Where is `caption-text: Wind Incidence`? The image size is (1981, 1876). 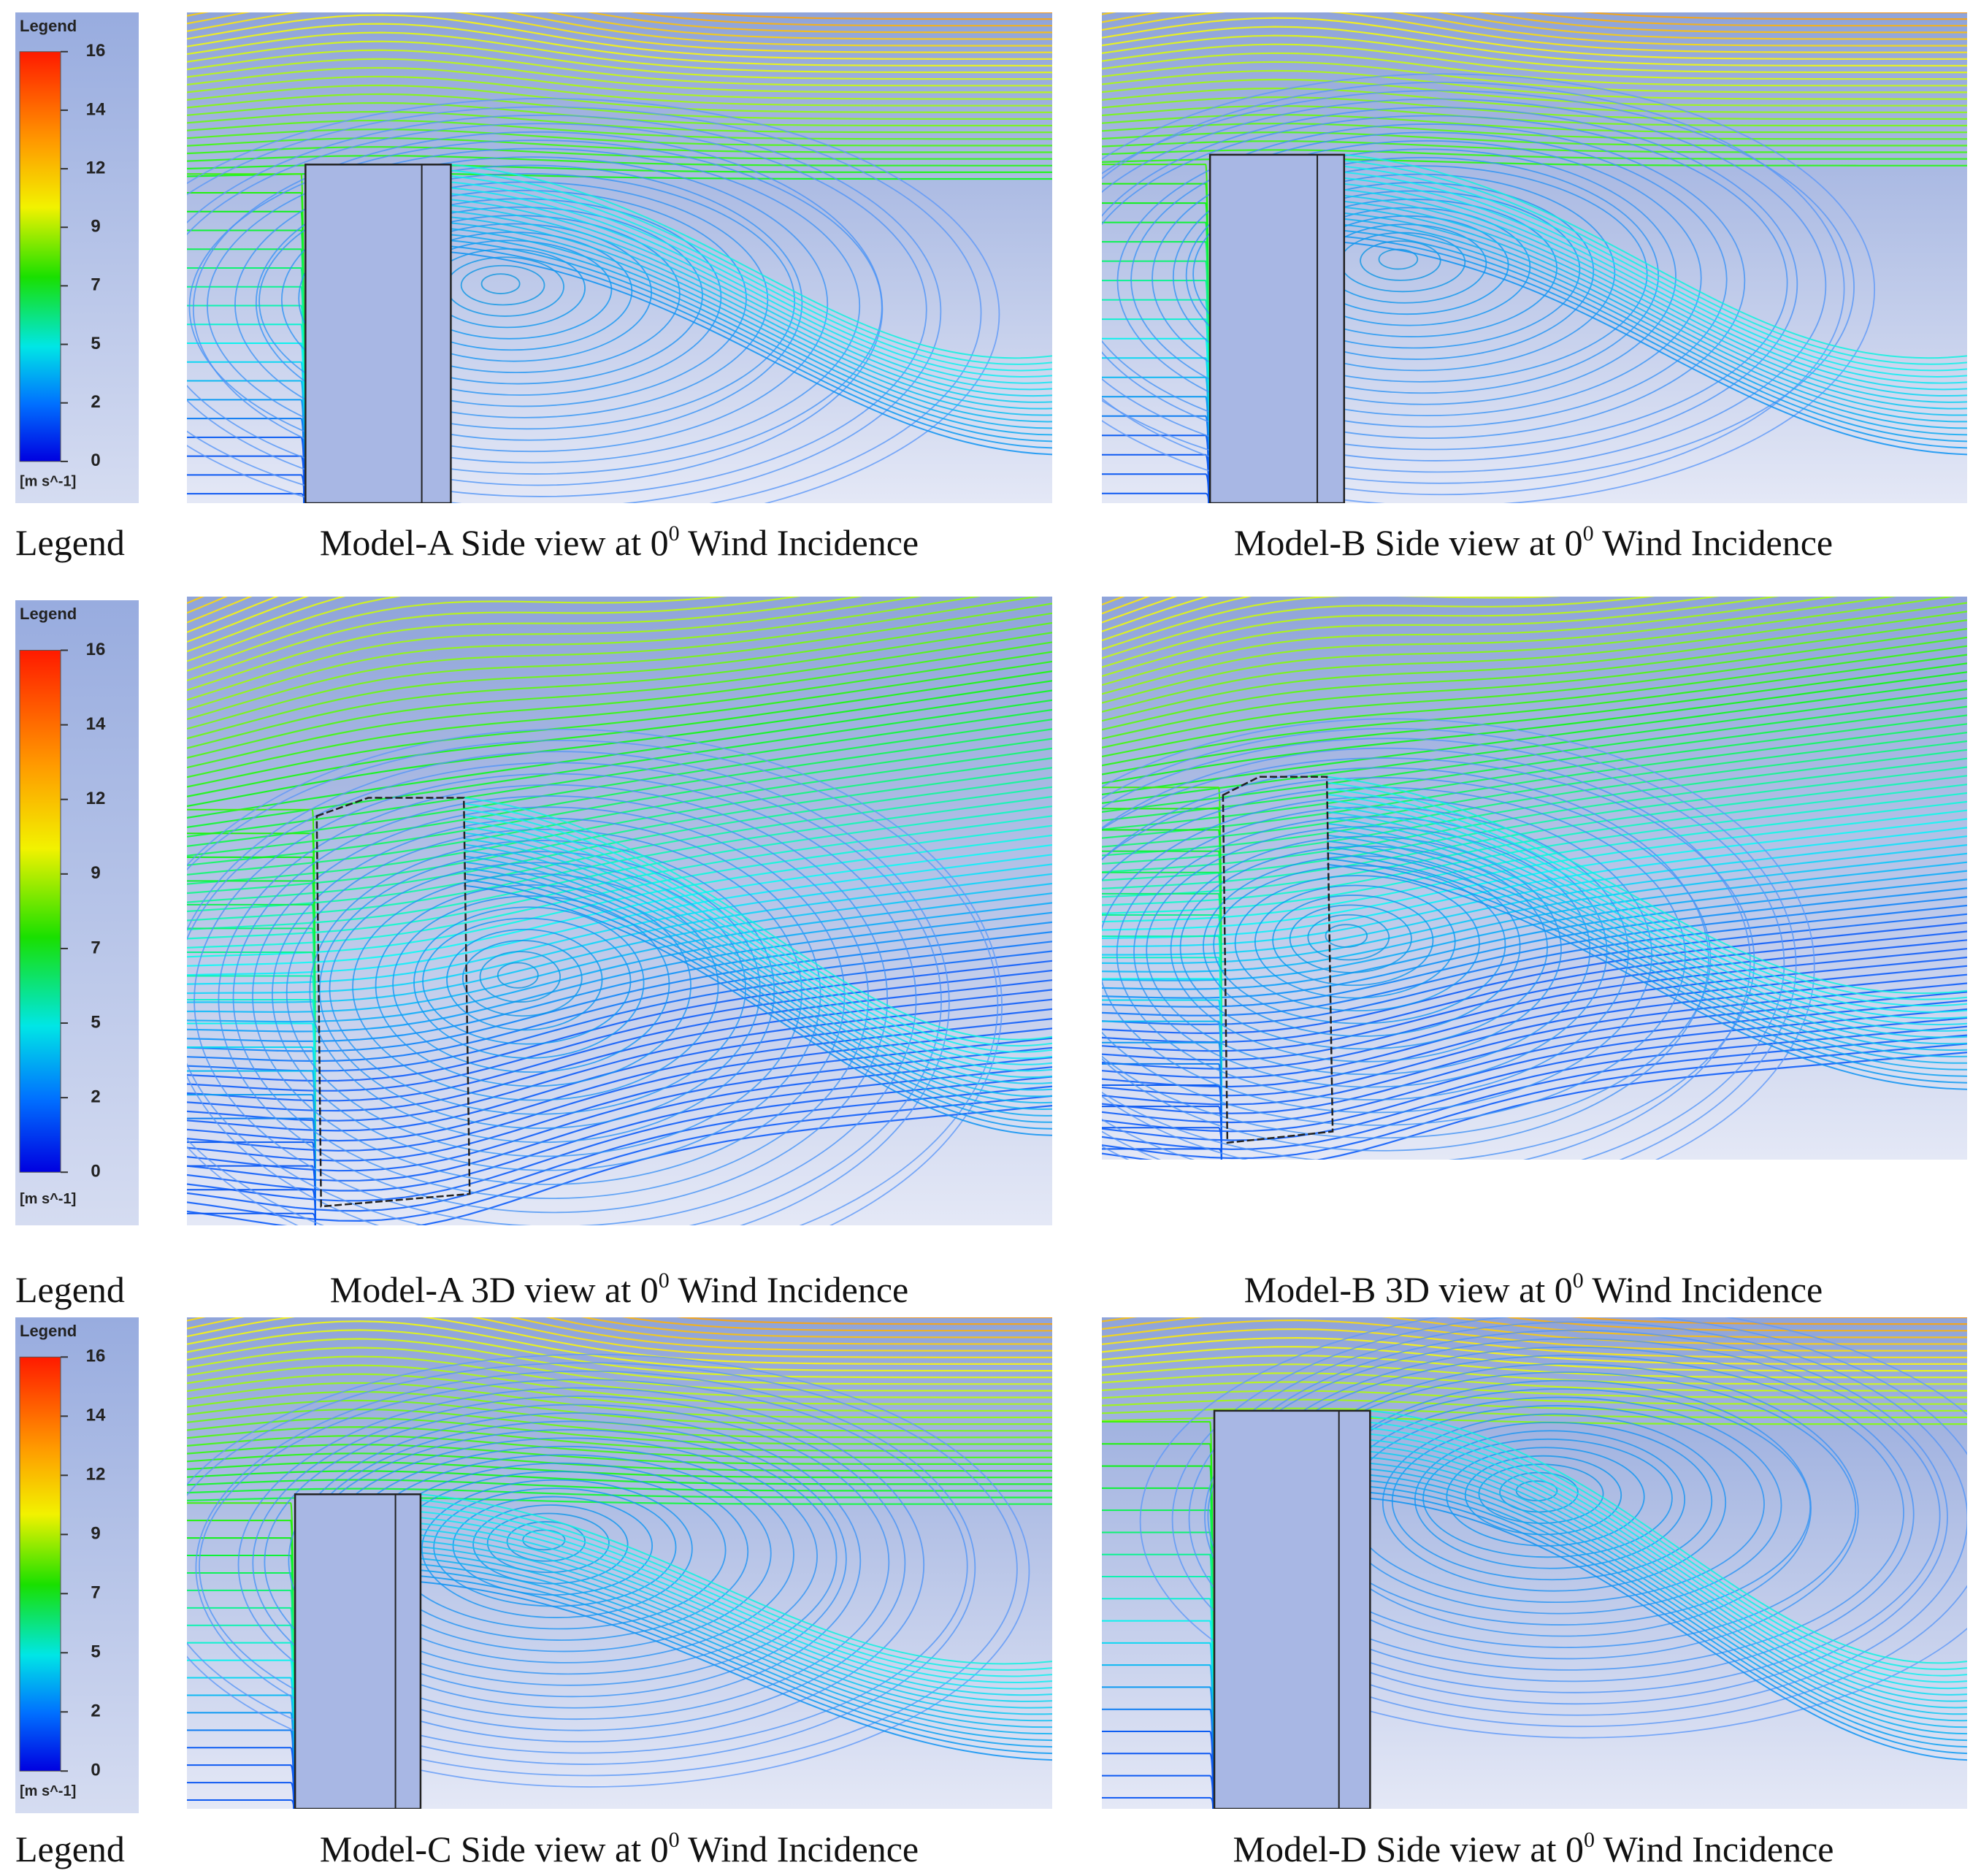 caption-text: Wind Incidence is located at coordinates (1714, 542).